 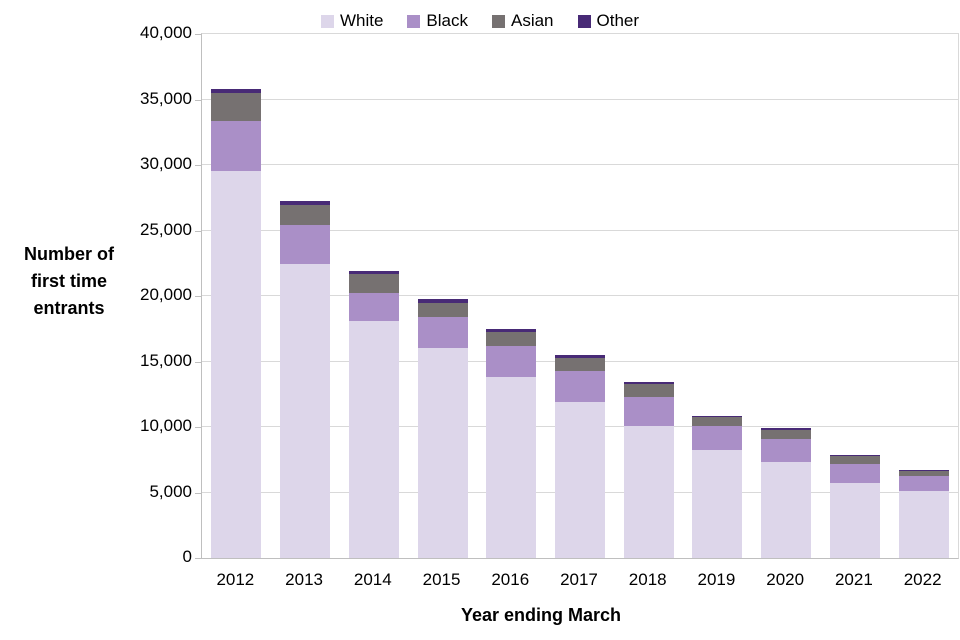 What do you see at coordinates (923, 470) in the screenshot?
I see `bar-segment-other-2022` at bounding box center [923, 470].